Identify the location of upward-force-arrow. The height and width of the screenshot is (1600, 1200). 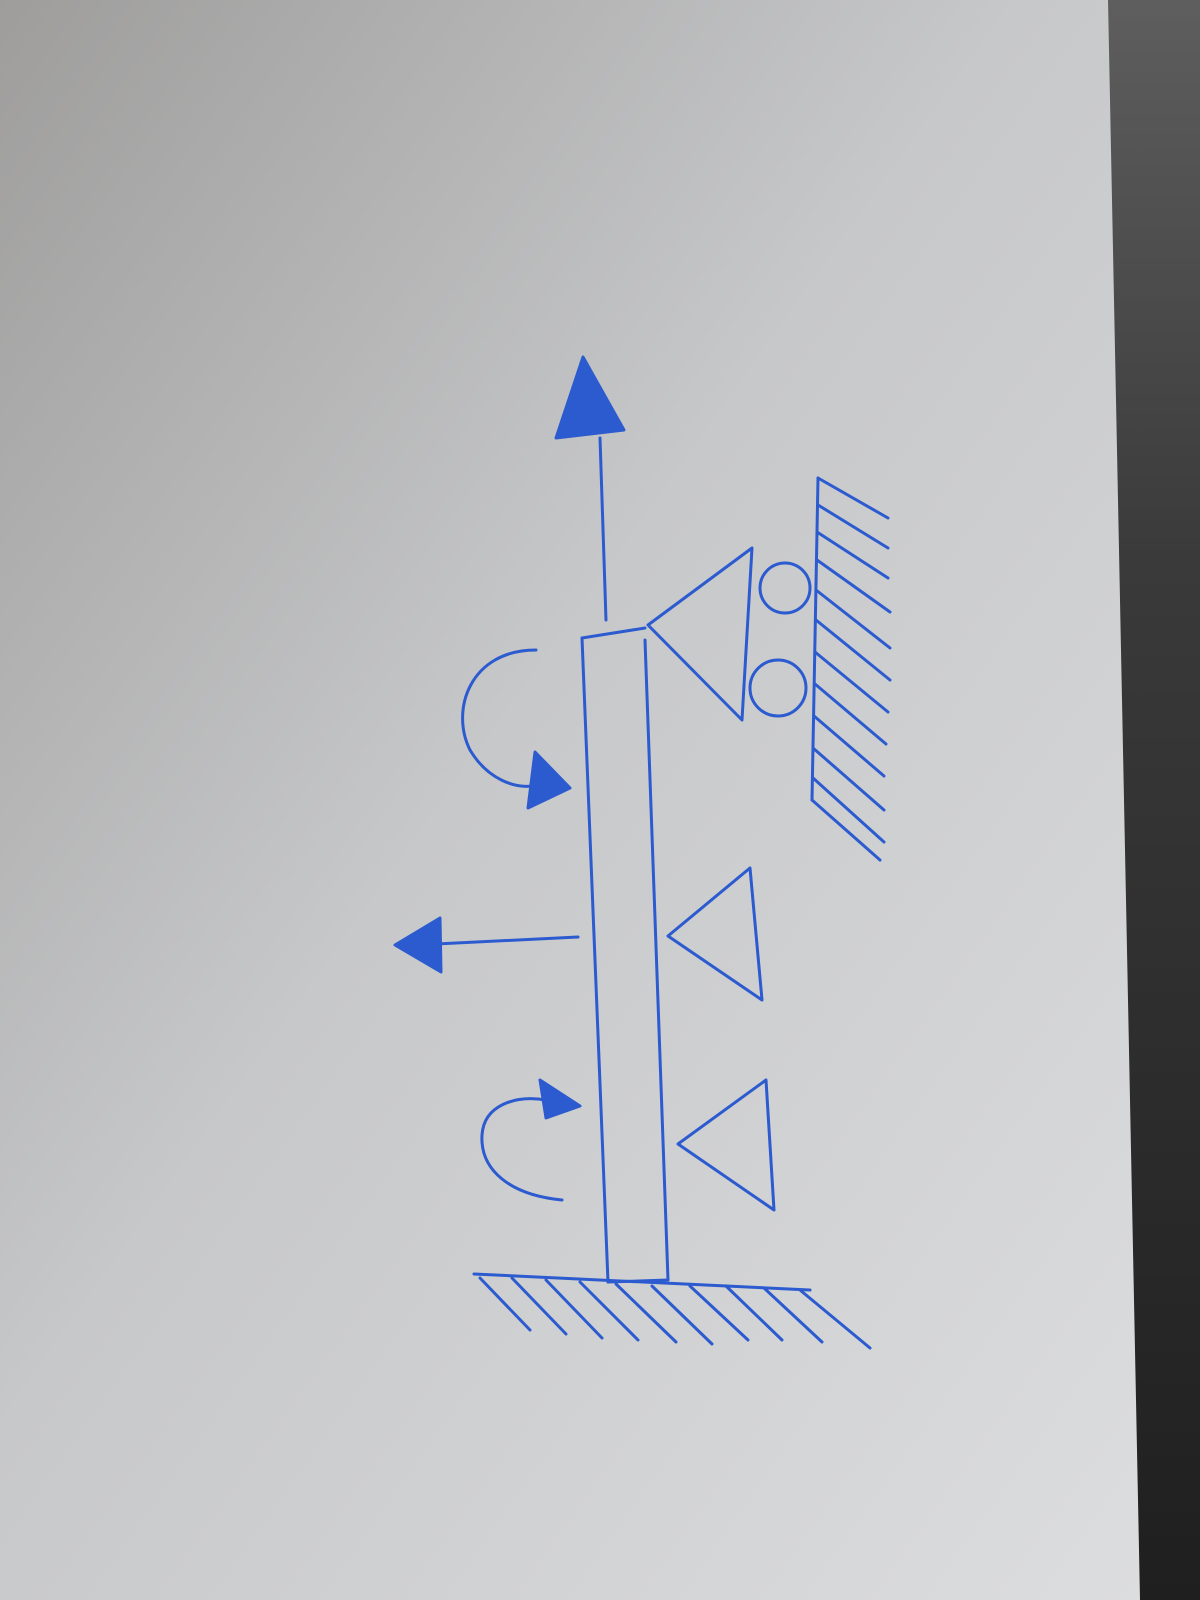
(590, 488).